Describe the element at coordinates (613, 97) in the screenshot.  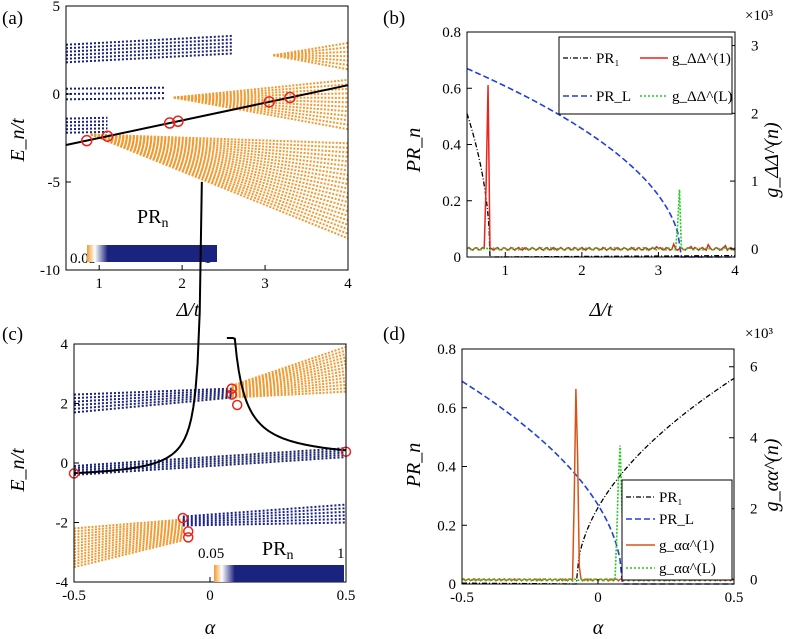
I see `legend-prl: PR_L` at that location.